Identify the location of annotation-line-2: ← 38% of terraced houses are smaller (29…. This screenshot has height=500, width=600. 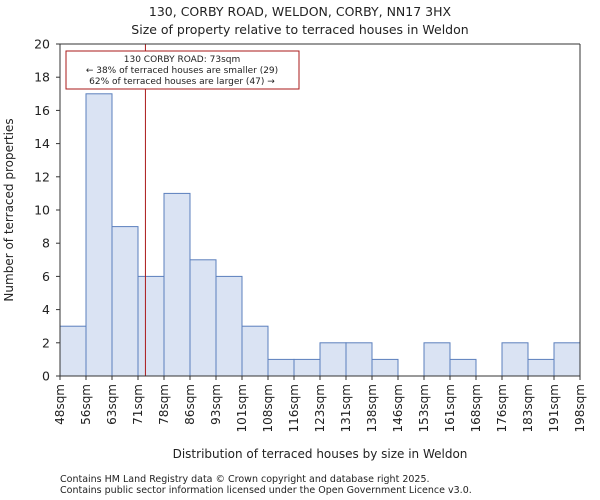
(182, 71).